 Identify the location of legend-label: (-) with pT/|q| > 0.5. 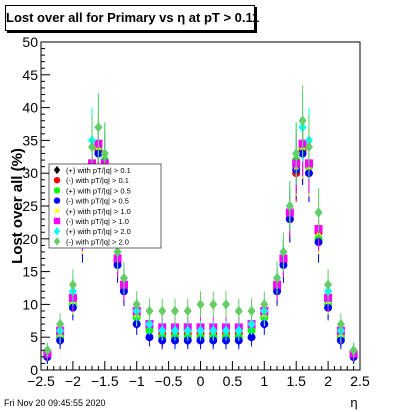
(97, 201).